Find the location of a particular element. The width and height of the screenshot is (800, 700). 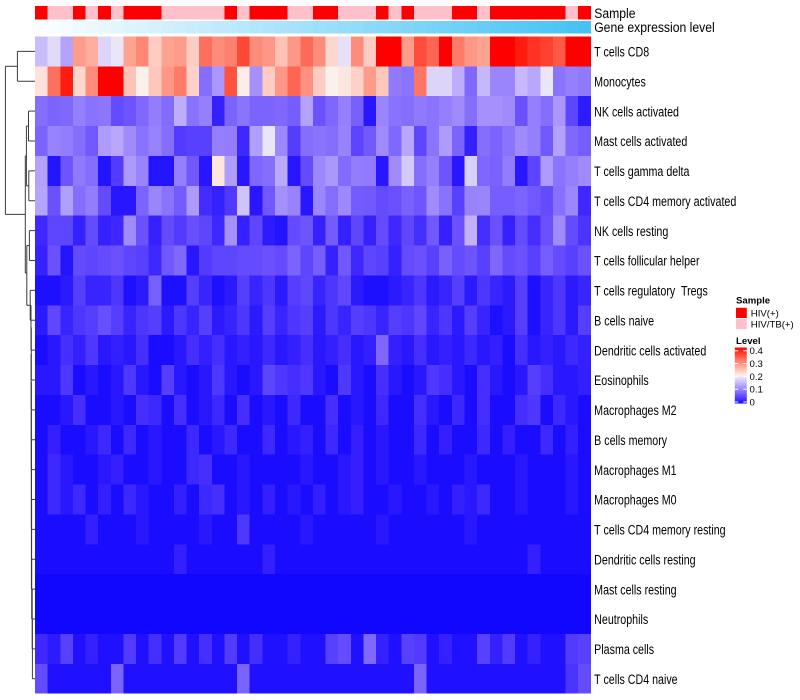

svg-text: Mast cells resting is located at coordinates (635, 590).